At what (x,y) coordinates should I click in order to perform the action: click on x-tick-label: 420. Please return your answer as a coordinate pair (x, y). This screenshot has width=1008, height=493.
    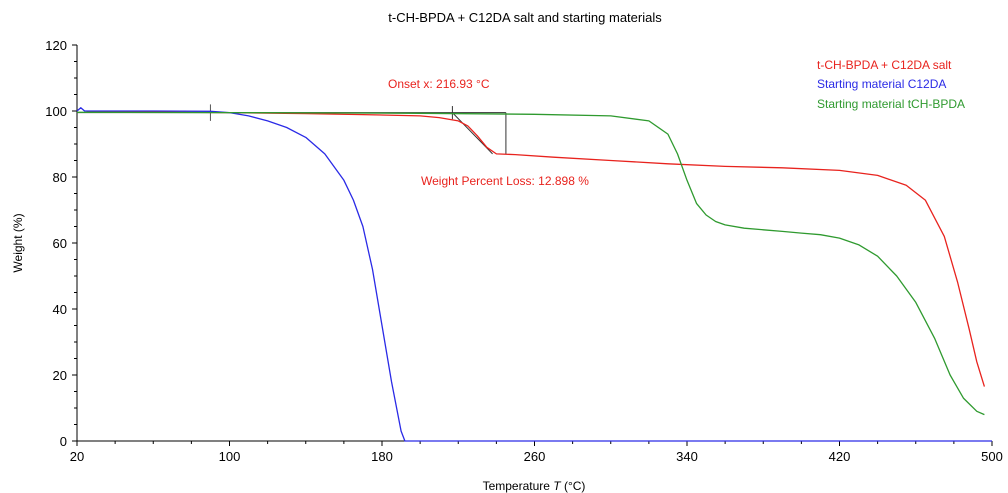
    Looking at the image, I should click on (840, 456).